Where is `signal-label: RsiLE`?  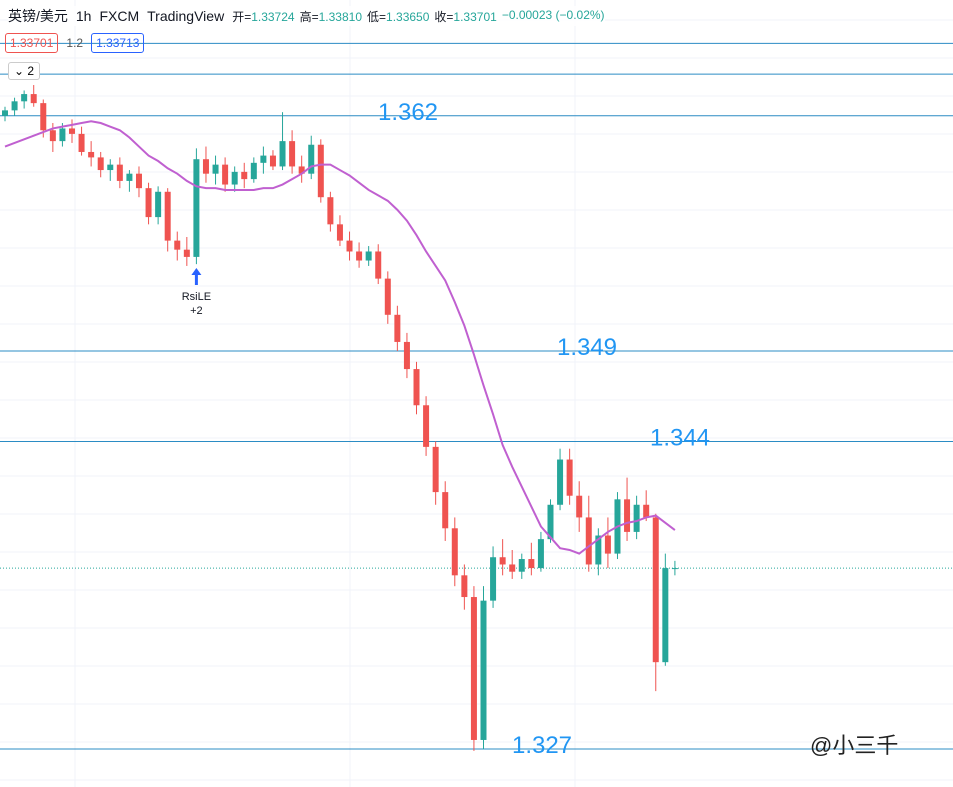 signal-label: RsiLE is located at coordinates (196, 297).